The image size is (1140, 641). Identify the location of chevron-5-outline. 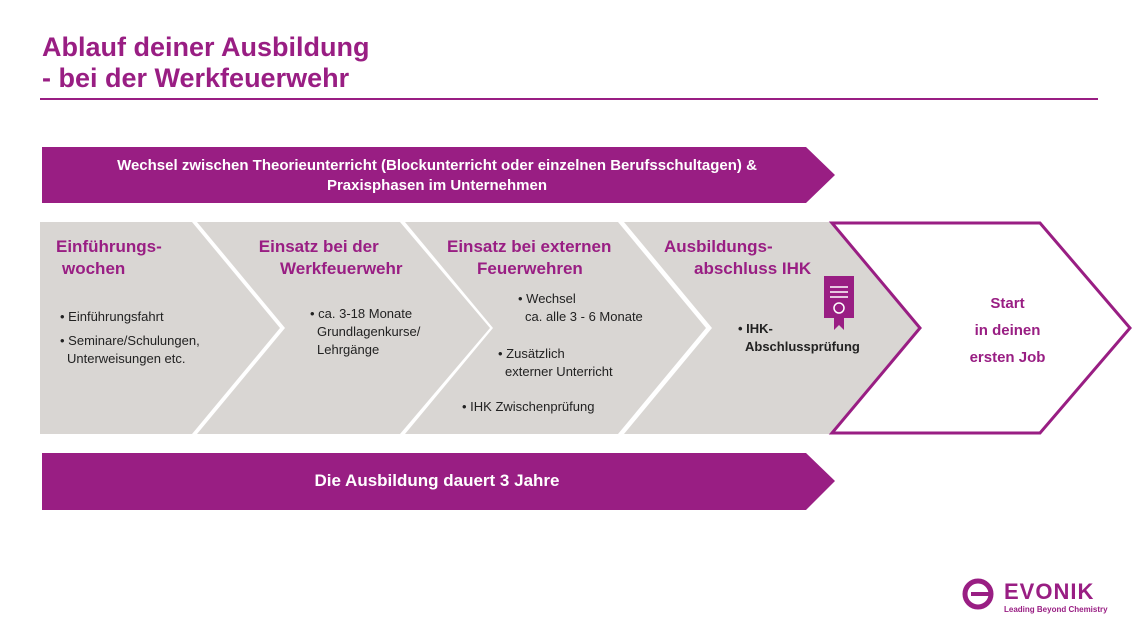
(980, 328).